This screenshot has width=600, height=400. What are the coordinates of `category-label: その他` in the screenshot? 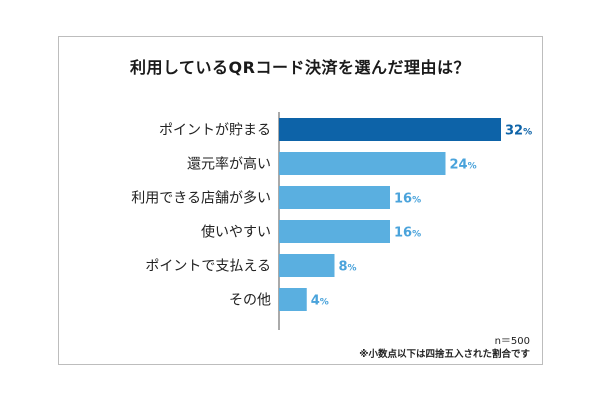 It's located at (250, 301).